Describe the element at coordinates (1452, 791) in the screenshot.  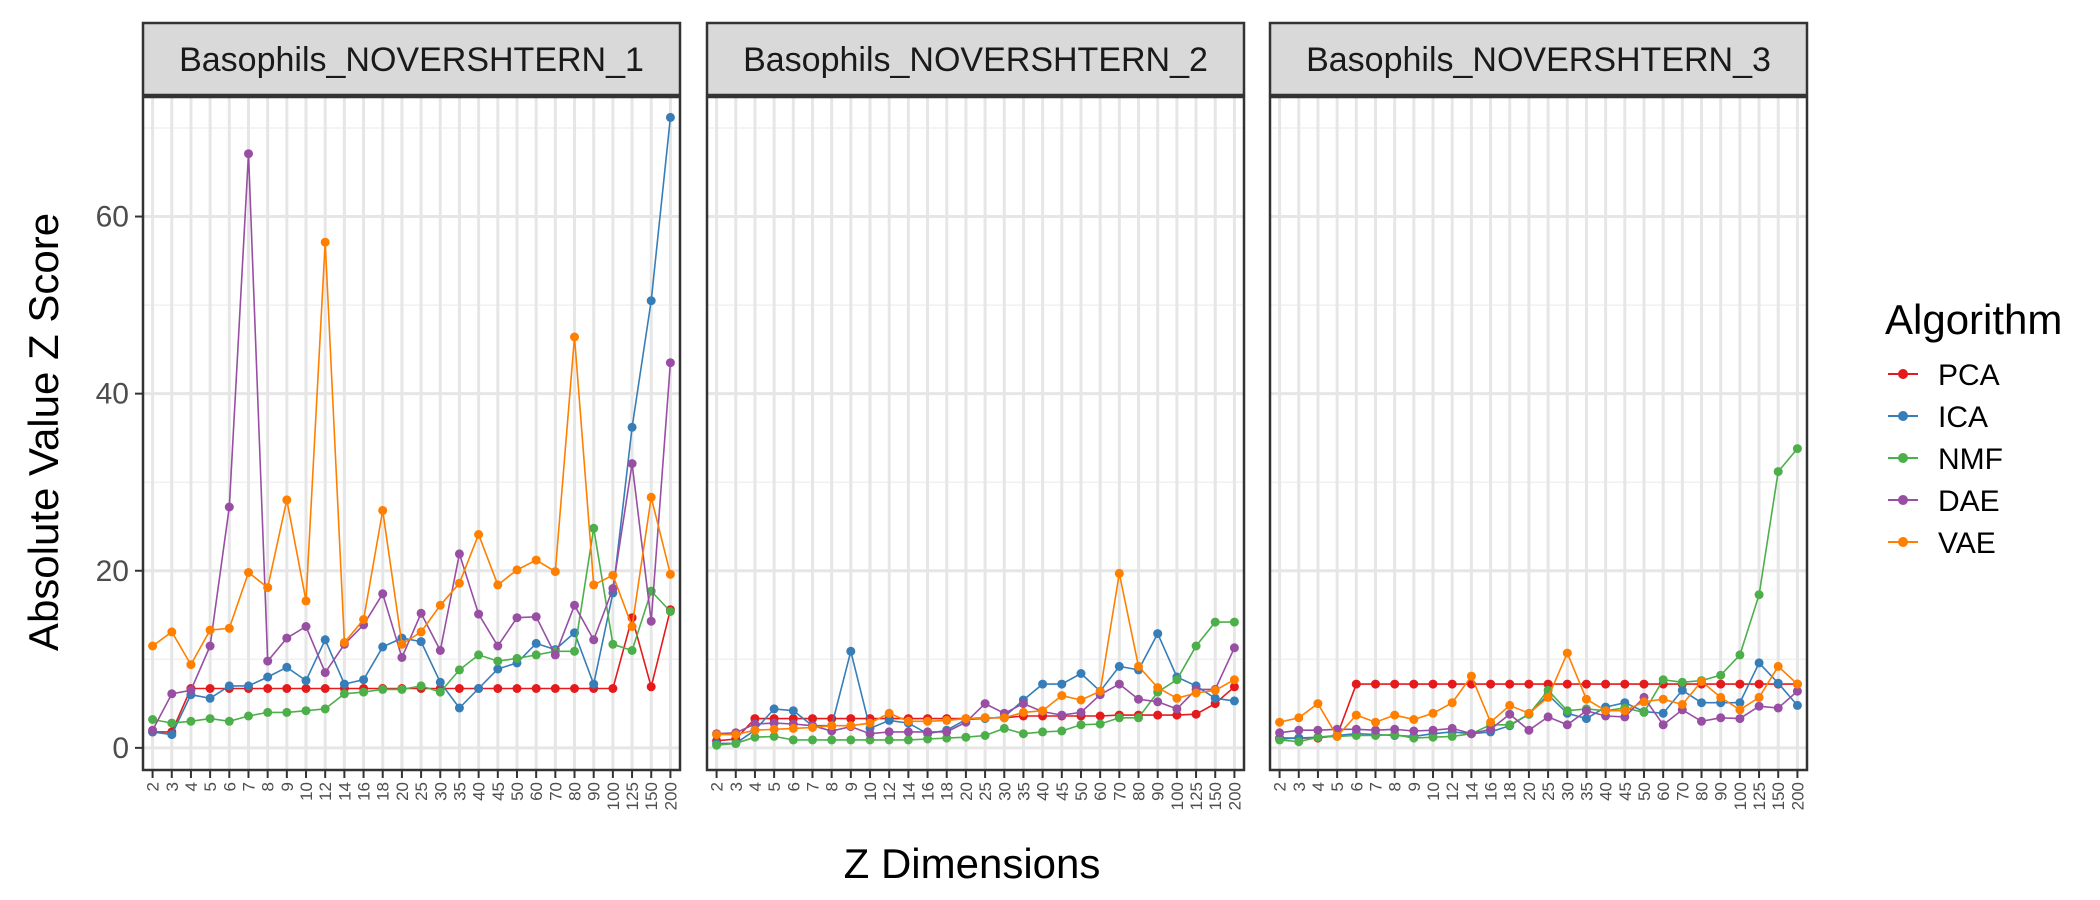
I see `x-tick-label: 12` at that location.